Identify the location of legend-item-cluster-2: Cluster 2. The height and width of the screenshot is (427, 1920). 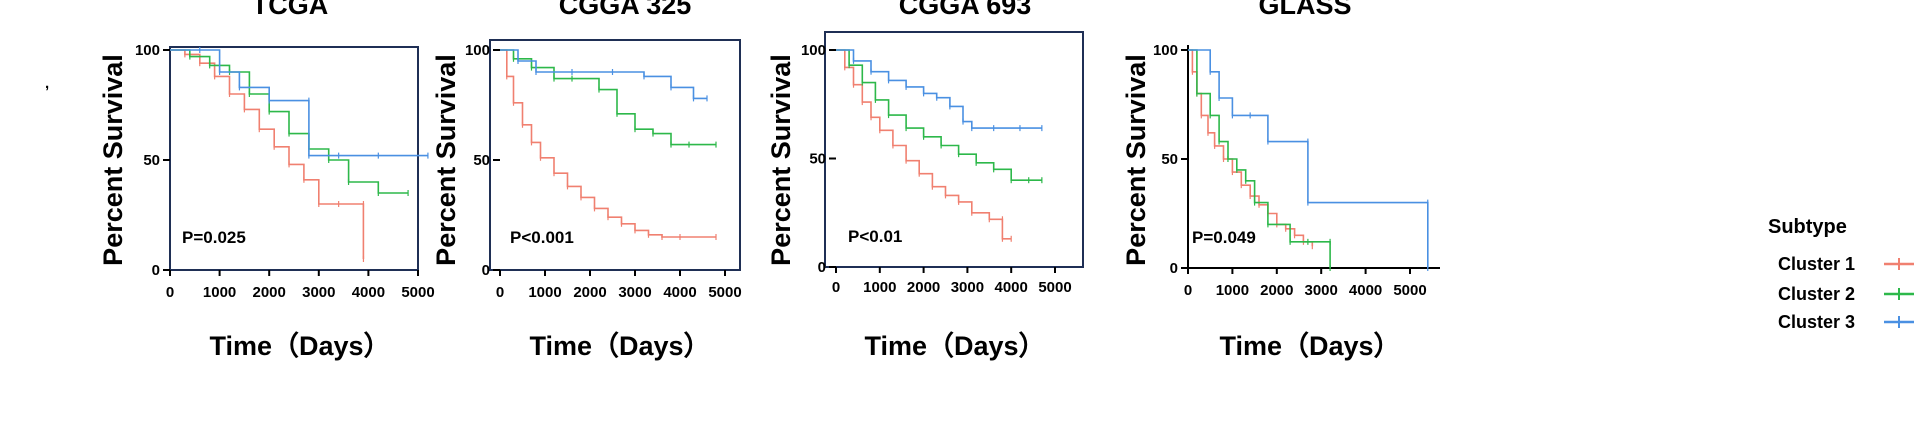
(1846, 294).